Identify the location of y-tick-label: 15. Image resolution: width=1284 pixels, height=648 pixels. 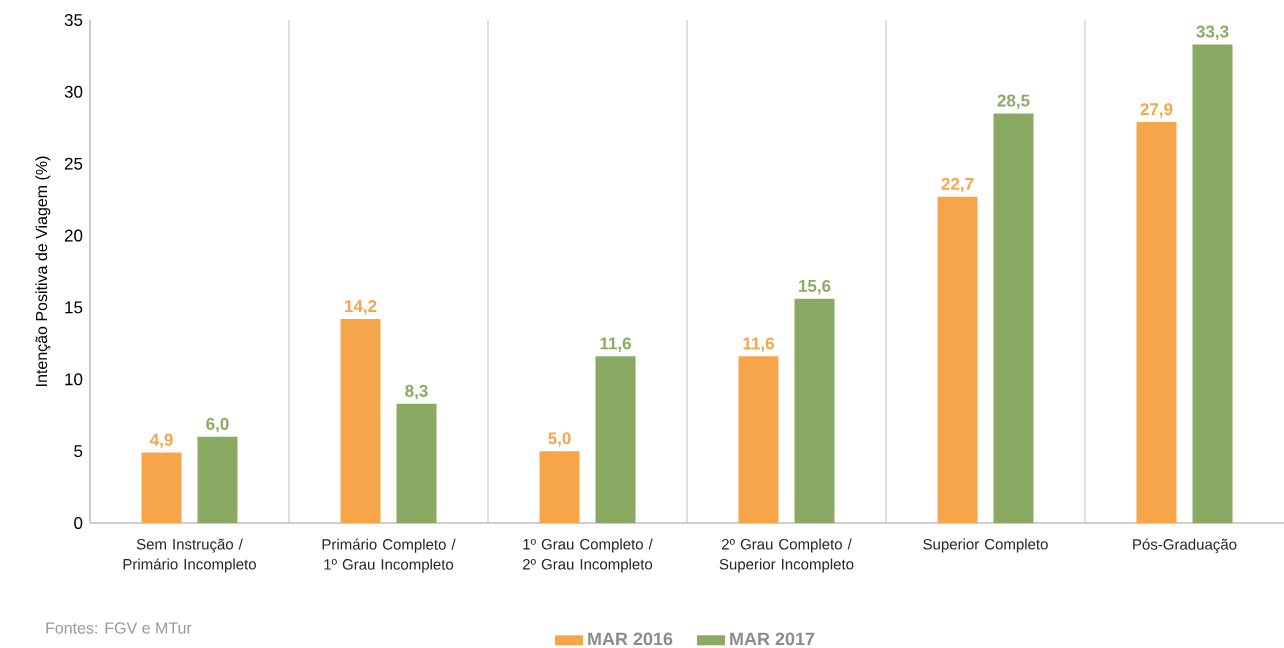
(74, 307).